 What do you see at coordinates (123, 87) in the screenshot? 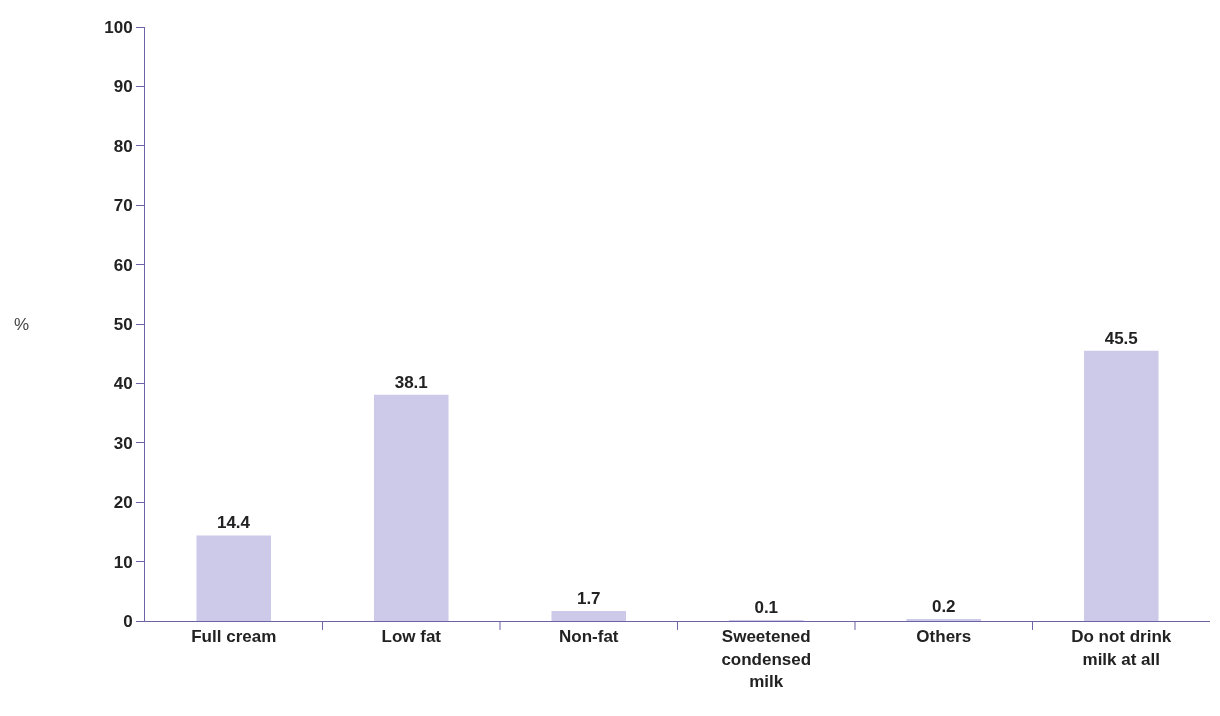
I see `y-tick-label: 90` at bounding box center [123, 87].